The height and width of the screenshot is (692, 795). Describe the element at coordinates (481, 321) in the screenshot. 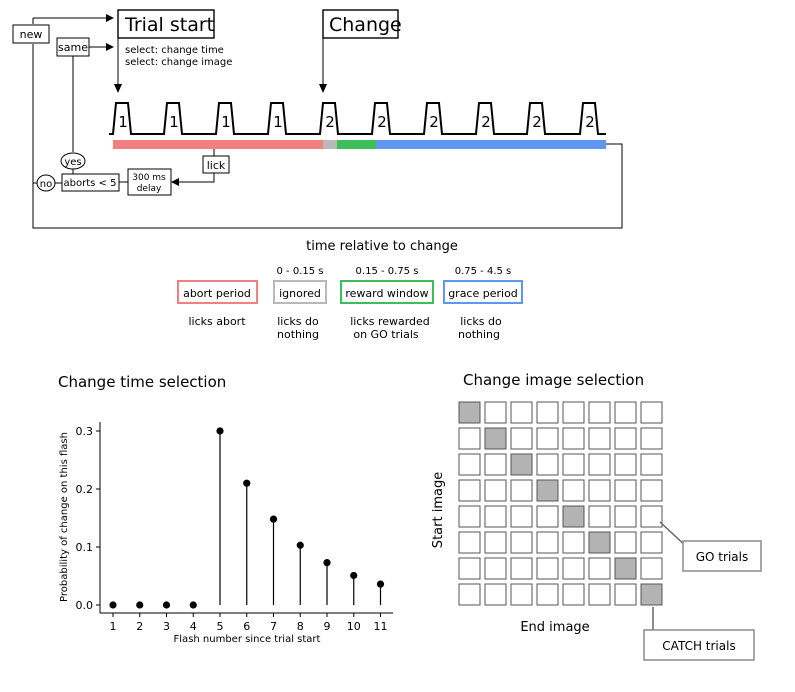

I see `grace-period-desc-1: licks do` at that location.